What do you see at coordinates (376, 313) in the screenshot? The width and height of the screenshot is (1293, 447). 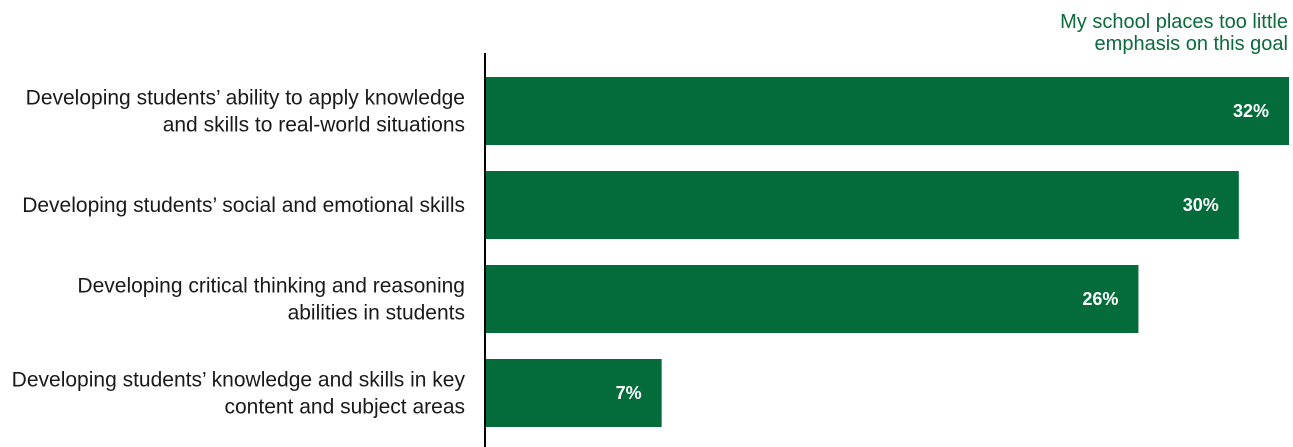 I see `category-label-3-line-2: abilities in students` at bounding box center [376, 313].